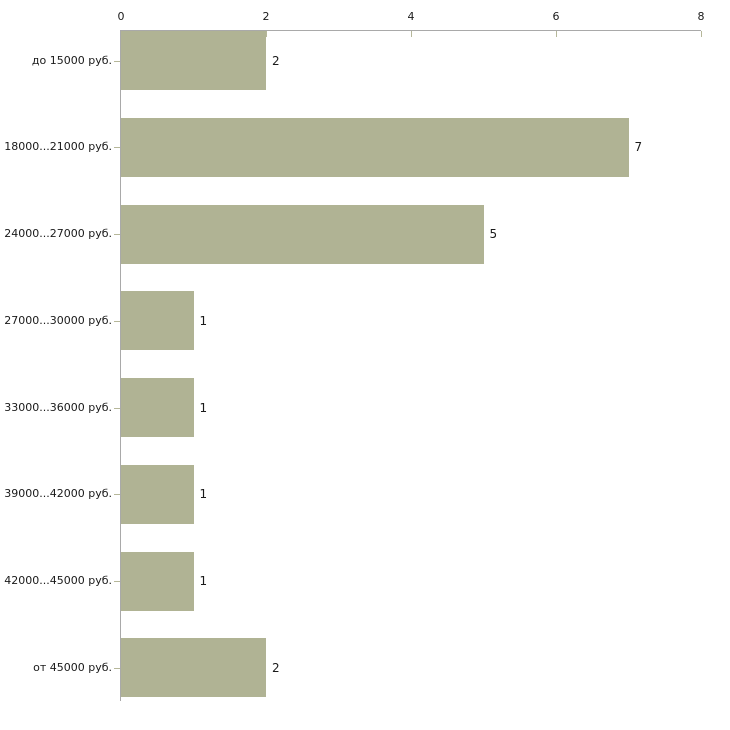 This screenshot has width=730, height=730. What do you see at coordinates (58, 494) in the screenshot?
I see `y-axis-category-label: 39000...42000 руб.` at bounding box center [58, 494].